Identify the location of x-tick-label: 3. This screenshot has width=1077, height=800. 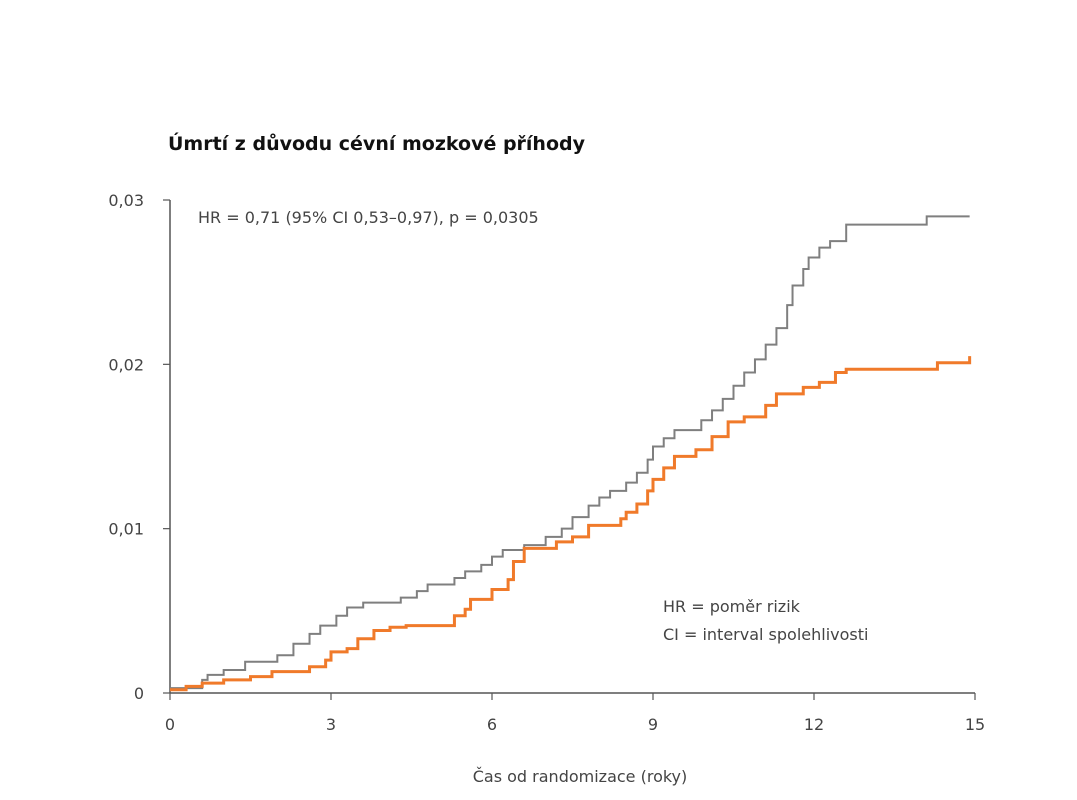
(331, 724).